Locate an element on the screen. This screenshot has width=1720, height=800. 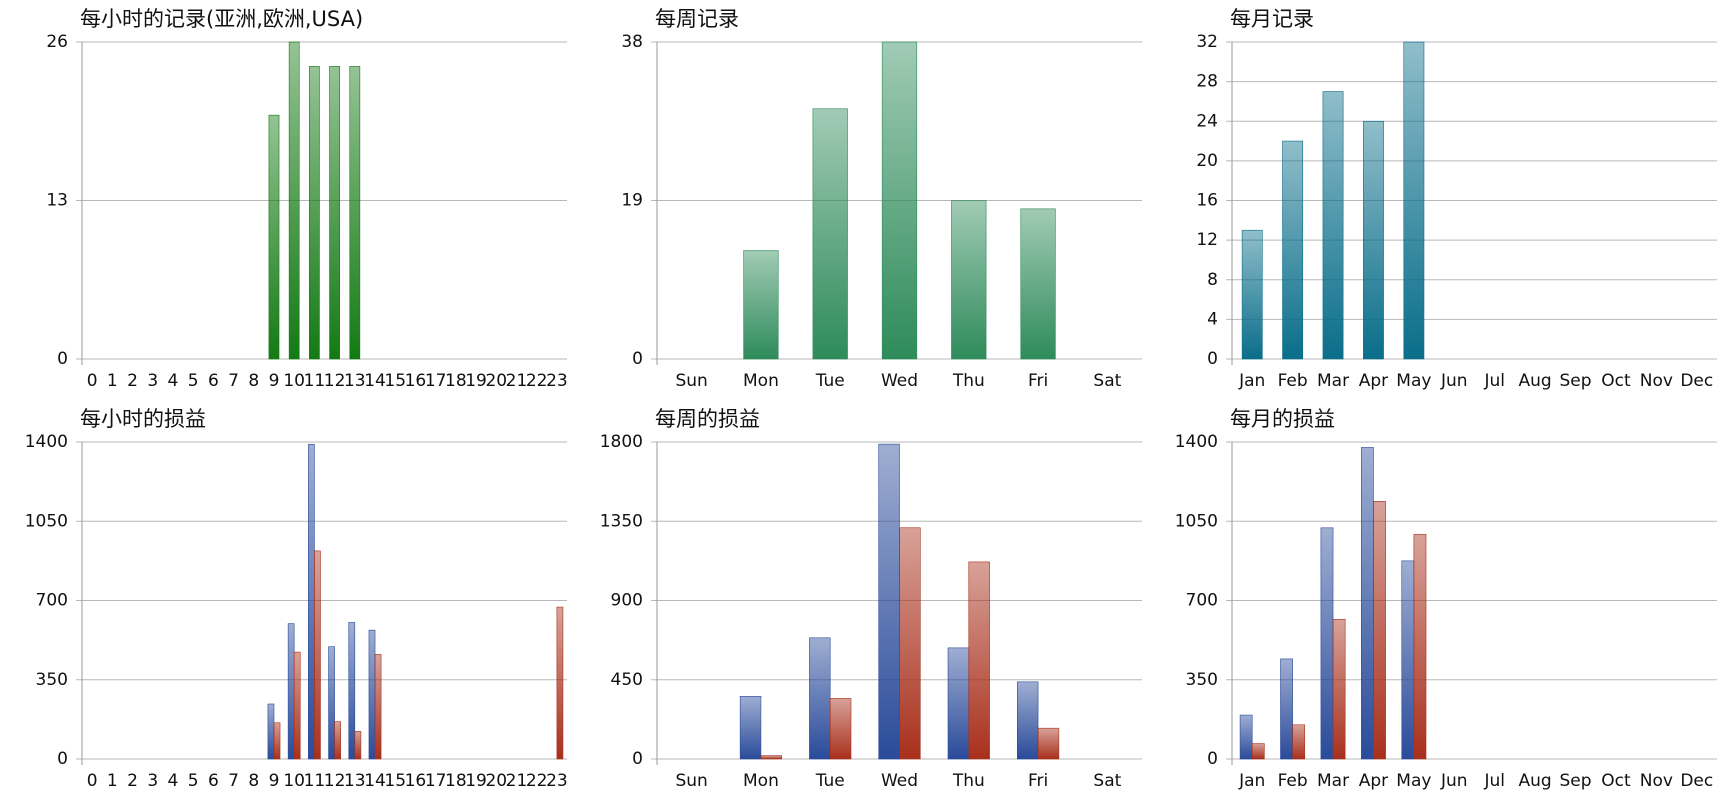
y-tick-label: 8 is located at coordinates (1212, 280).